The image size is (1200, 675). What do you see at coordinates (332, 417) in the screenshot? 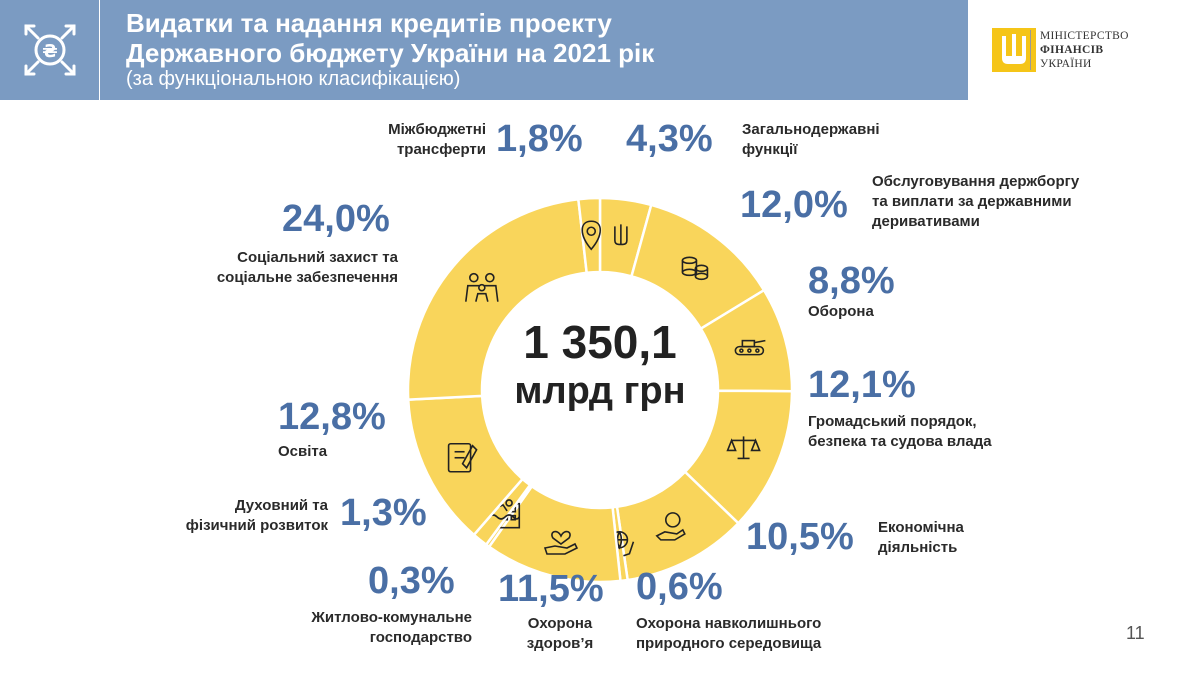
I see `pct-osvita: 12,8%` at bounding box center [332, 417].